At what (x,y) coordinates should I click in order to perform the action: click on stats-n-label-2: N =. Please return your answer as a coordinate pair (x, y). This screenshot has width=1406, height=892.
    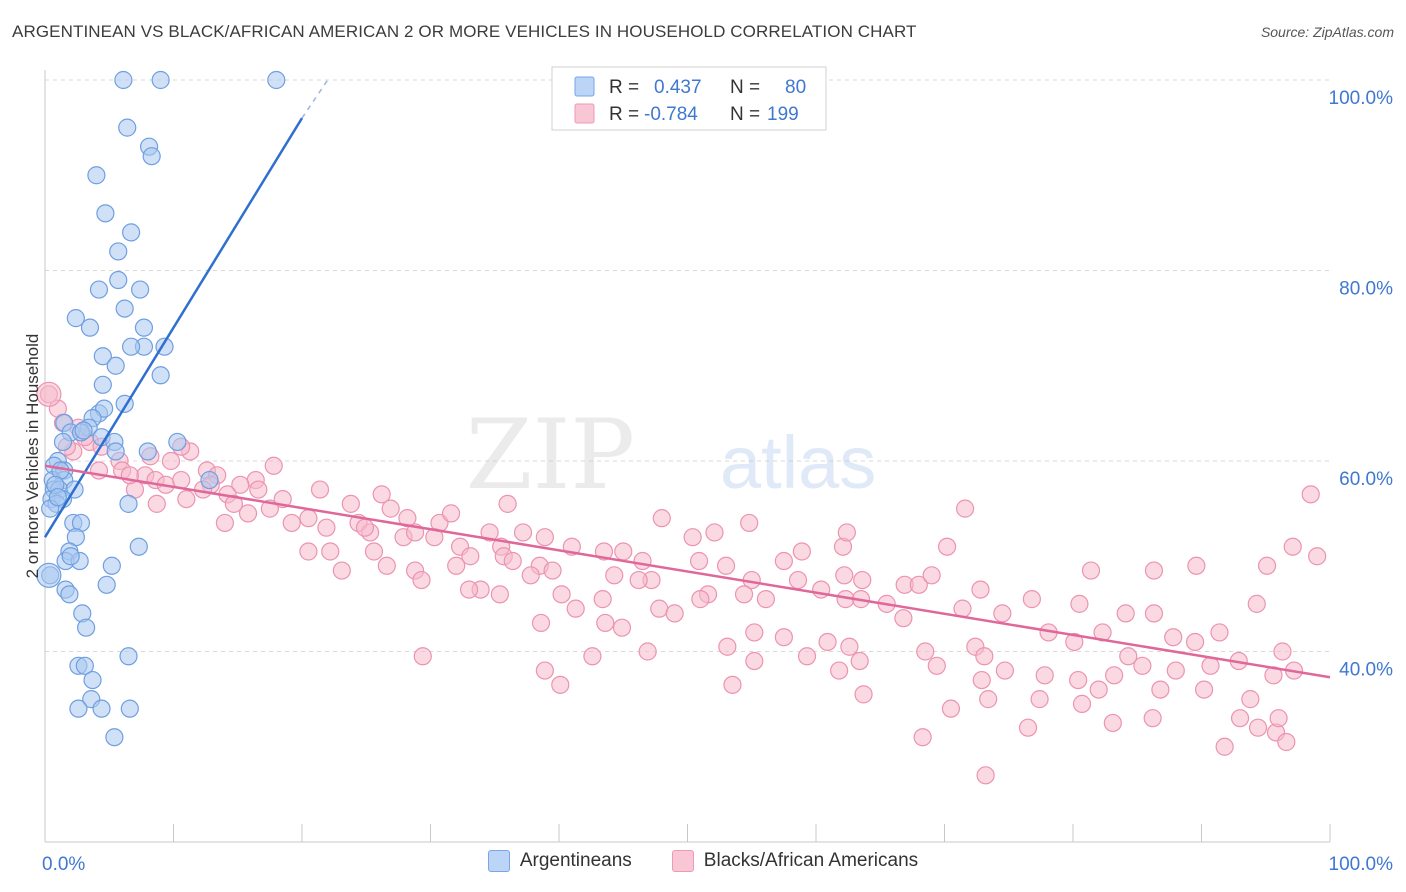
    Looking at the image, I should click on (745, 114).